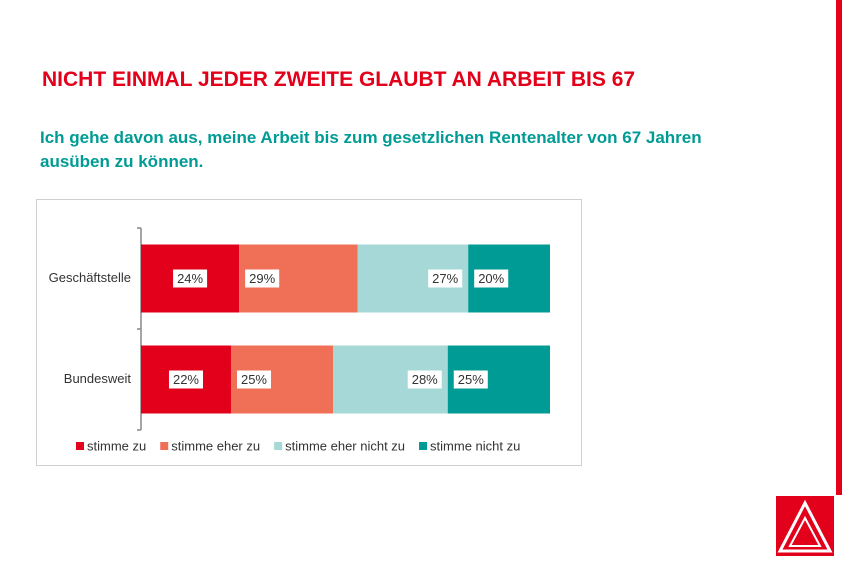 The height and width of the screenshot is (562, 842). I want to click on category-label: Geschäftstelle, so click(90, 277).